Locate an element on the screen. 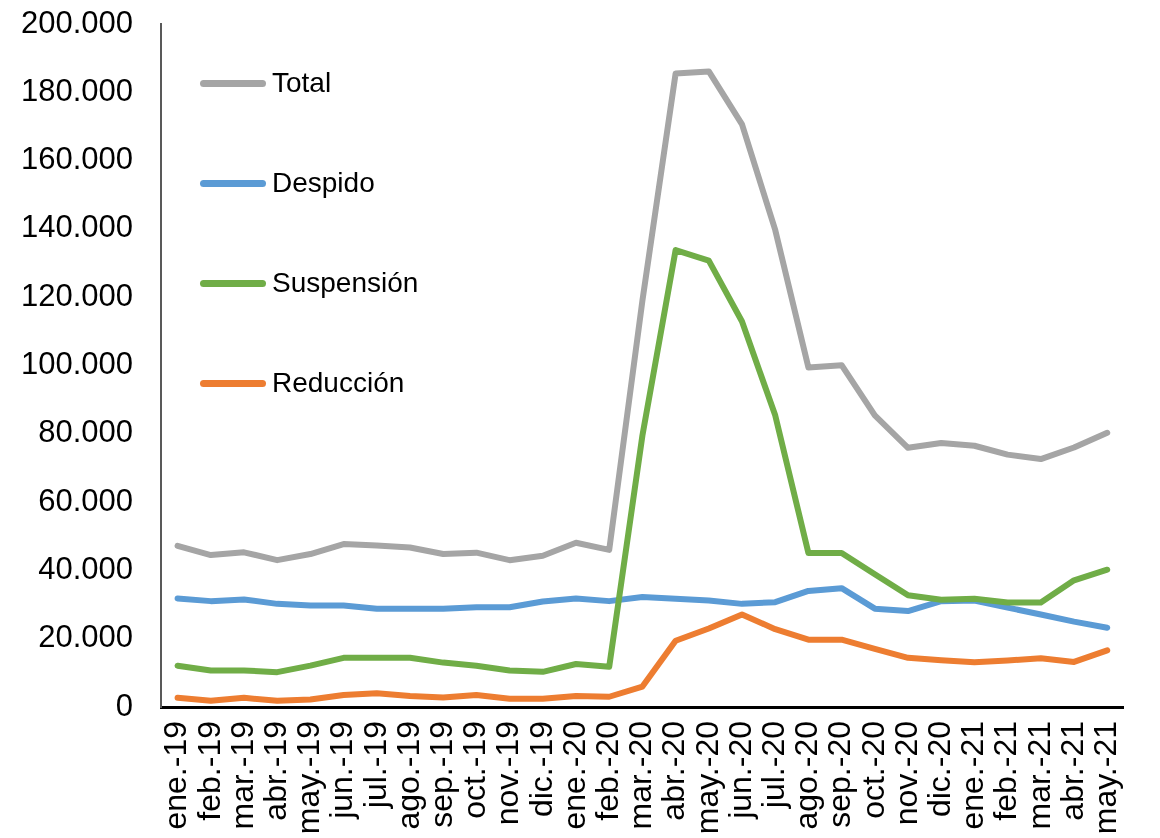  y-tick-label: 200.000 is located at coordinates (76, 22).